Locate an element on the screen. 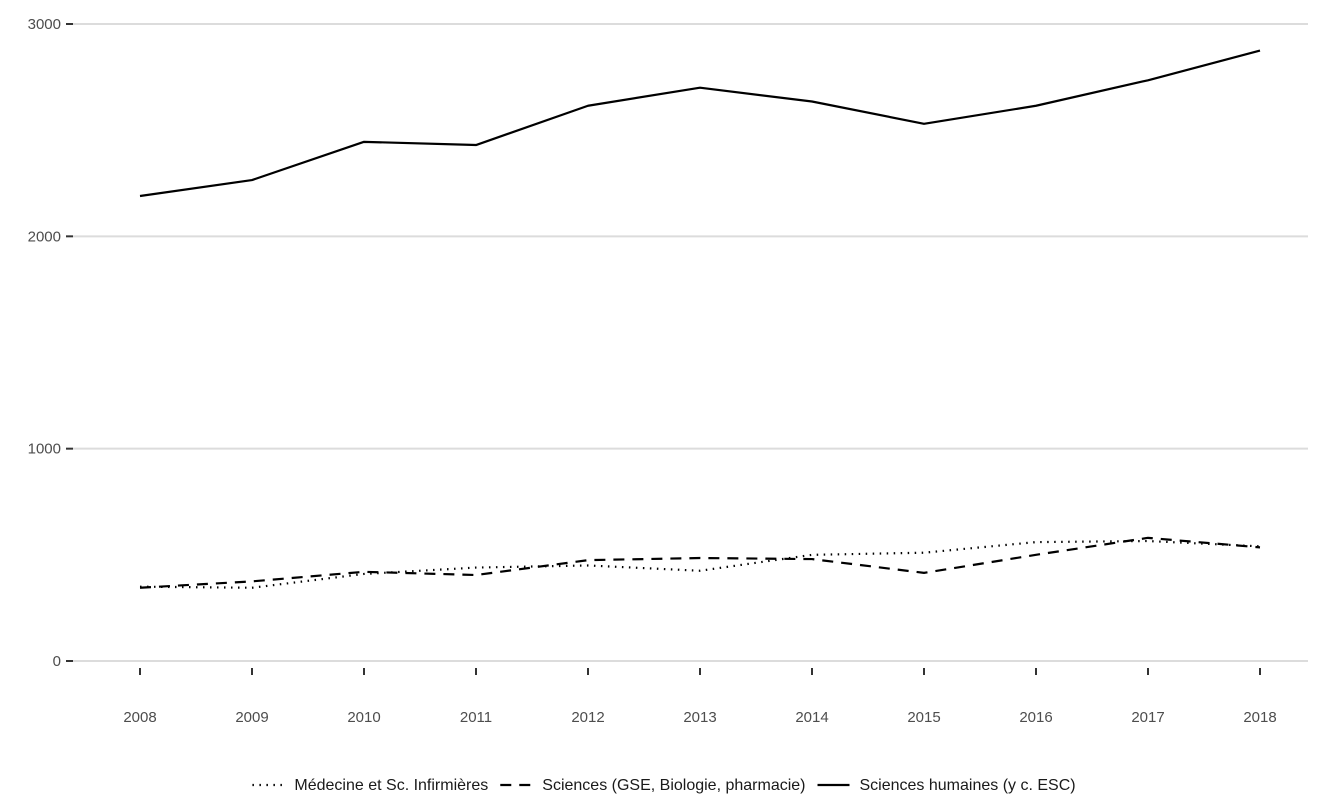  x-tick-label: 2011 is located at coordinates (476, 717).